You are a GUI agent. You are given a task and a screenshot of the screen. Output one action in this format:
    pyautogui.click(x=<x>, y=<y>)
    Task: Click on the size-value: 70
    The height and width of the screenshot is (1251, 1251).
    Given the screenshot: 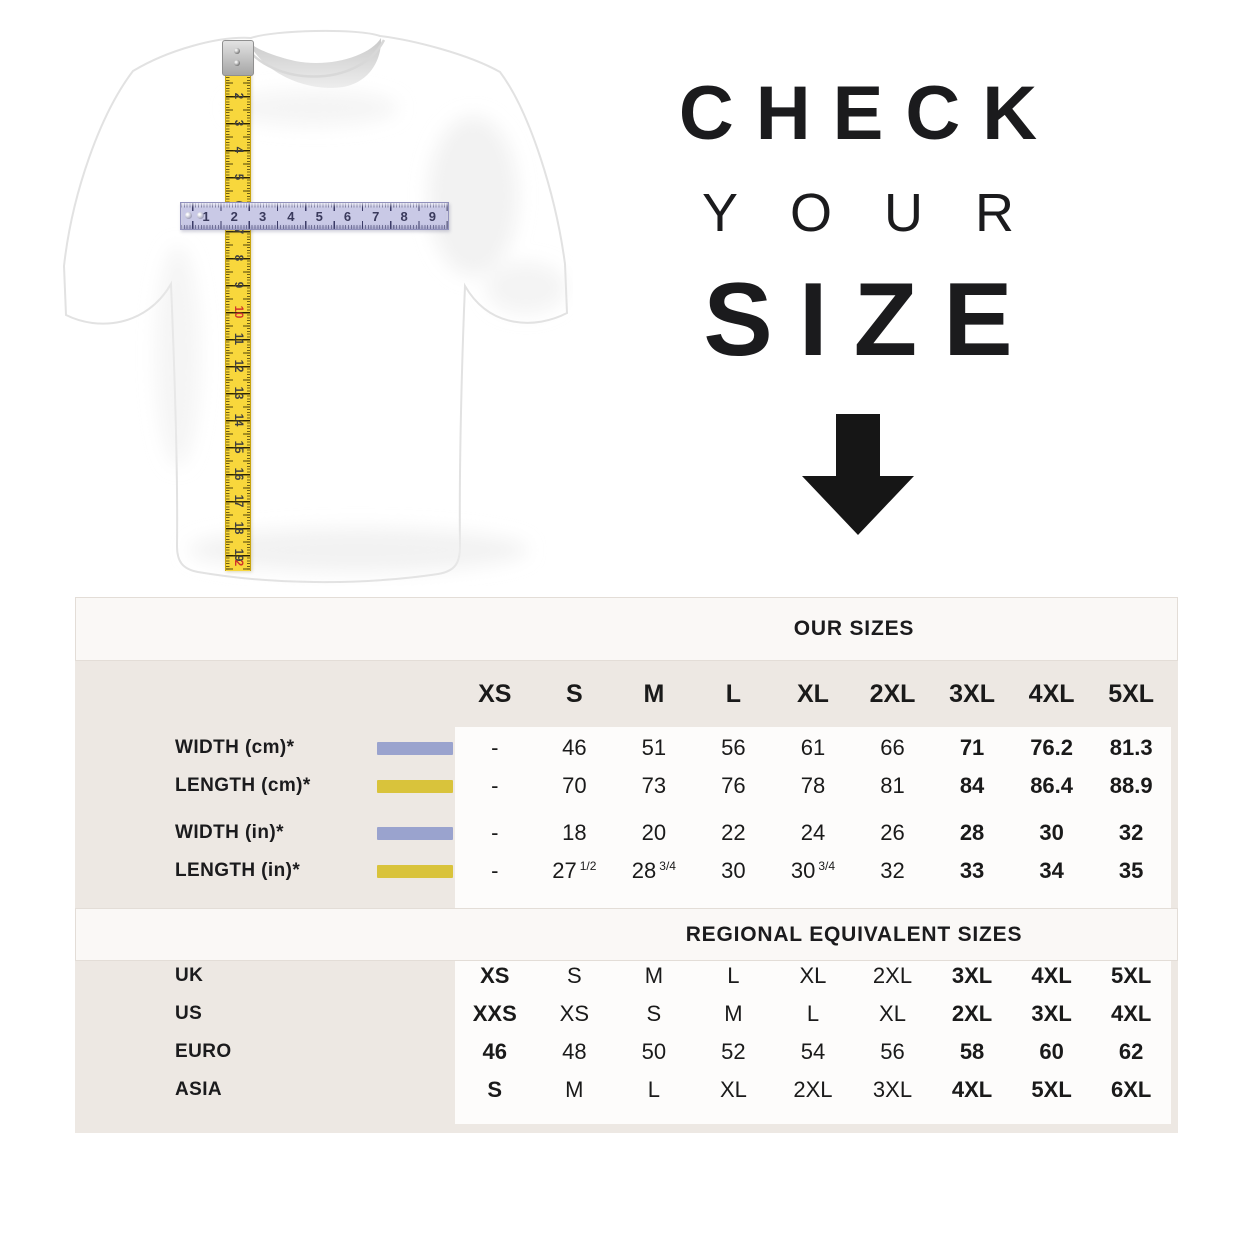 What is the action you would take?
    pyautogui.click(x=574, y=785)
    